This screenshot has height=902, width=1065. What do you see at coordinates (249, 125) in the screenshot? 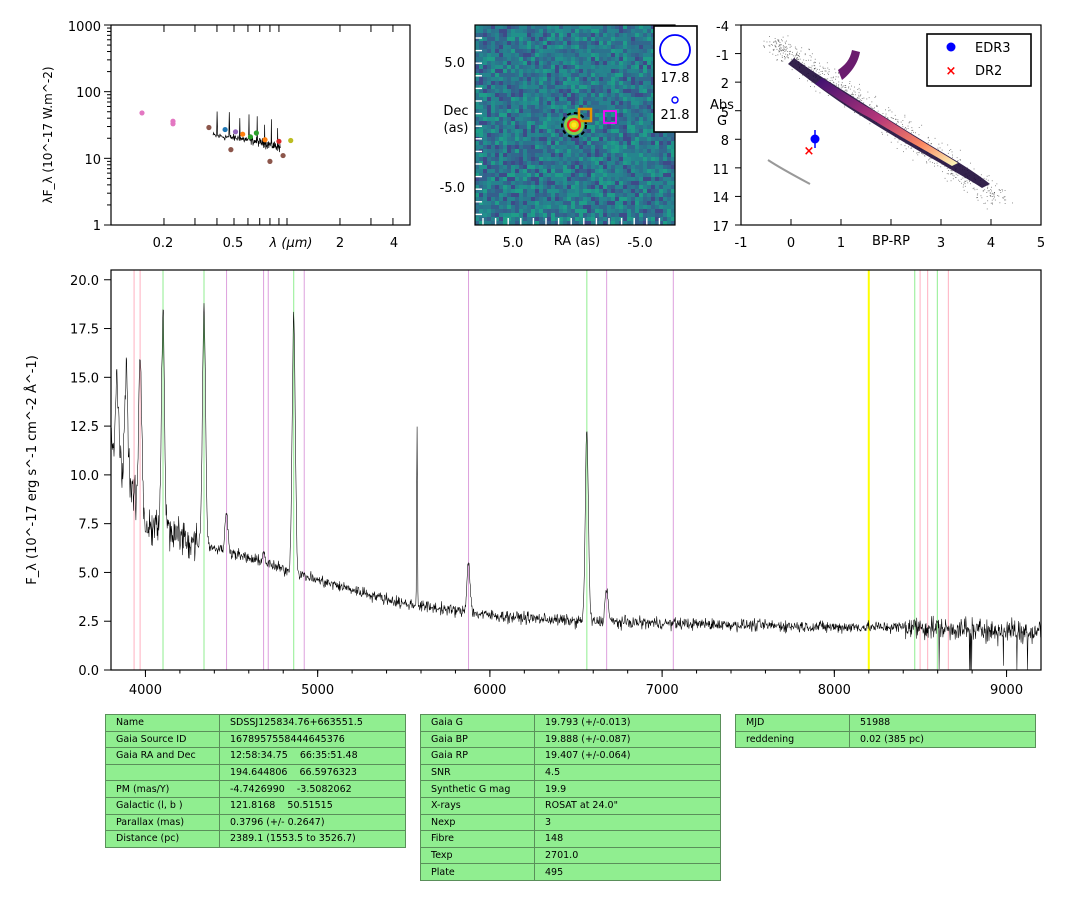
I see `sed-axis-ticks` at bounding box center [249, 125].